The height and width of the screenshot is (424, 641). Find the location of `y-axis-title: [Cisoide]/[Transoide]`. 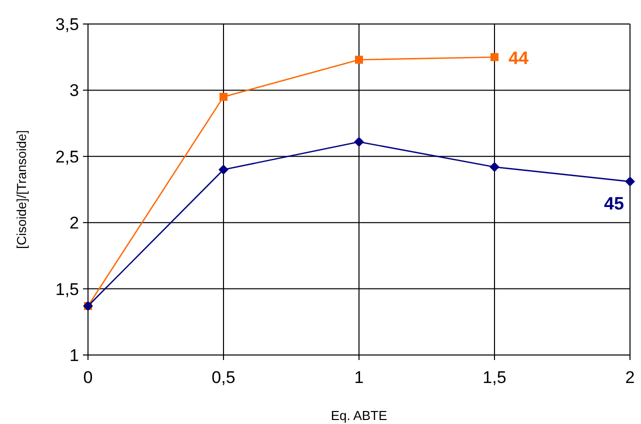

y-axis-title: [Cisoide]/[Transoide] is located at coordinates (21, 189).